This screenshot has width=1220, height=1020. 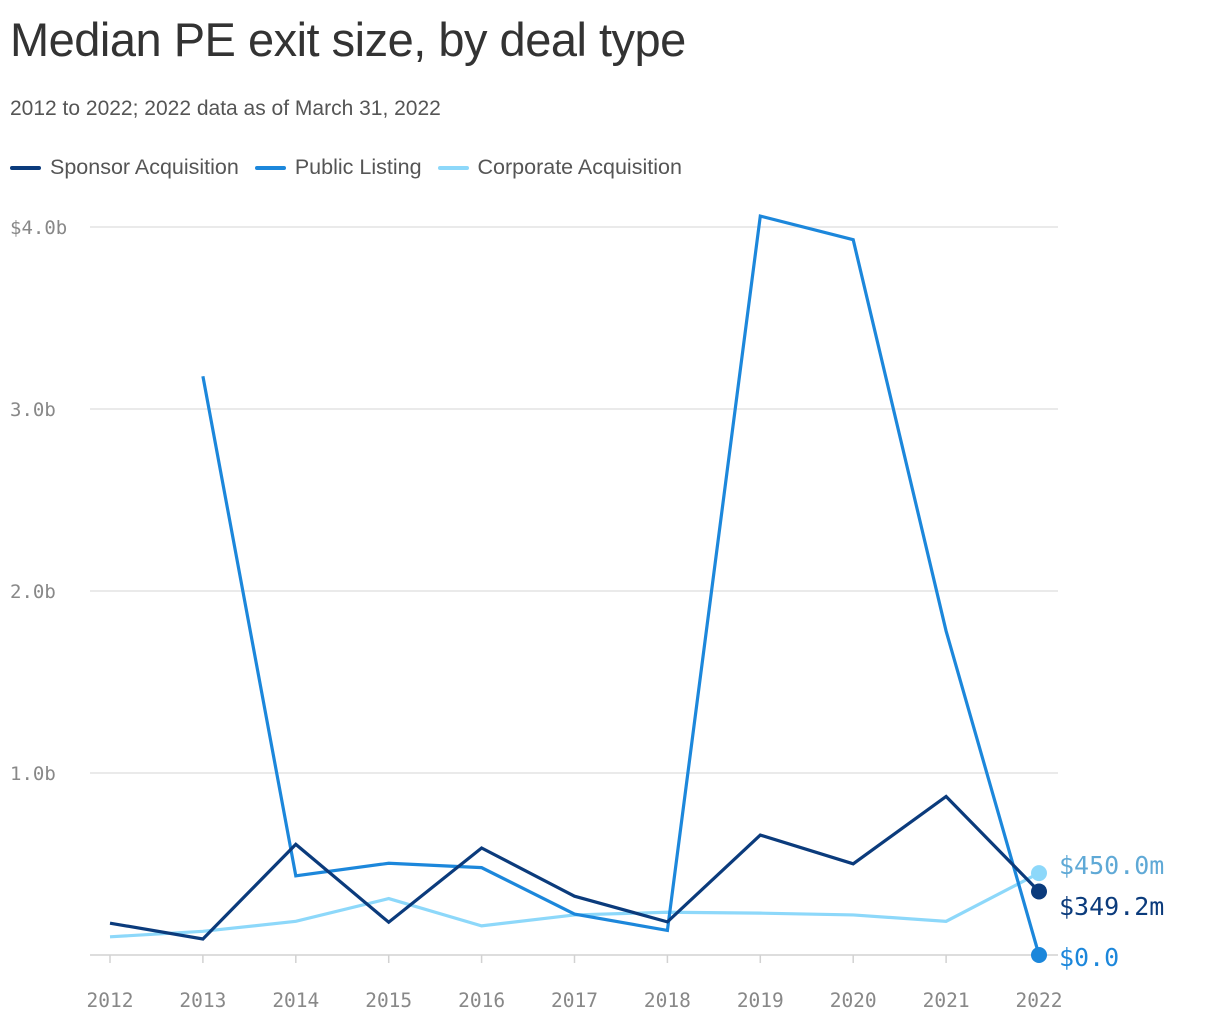 I want to click on legend-label-corporate-acquisition: Corporate Acquisition, so click(x=579, y=167).